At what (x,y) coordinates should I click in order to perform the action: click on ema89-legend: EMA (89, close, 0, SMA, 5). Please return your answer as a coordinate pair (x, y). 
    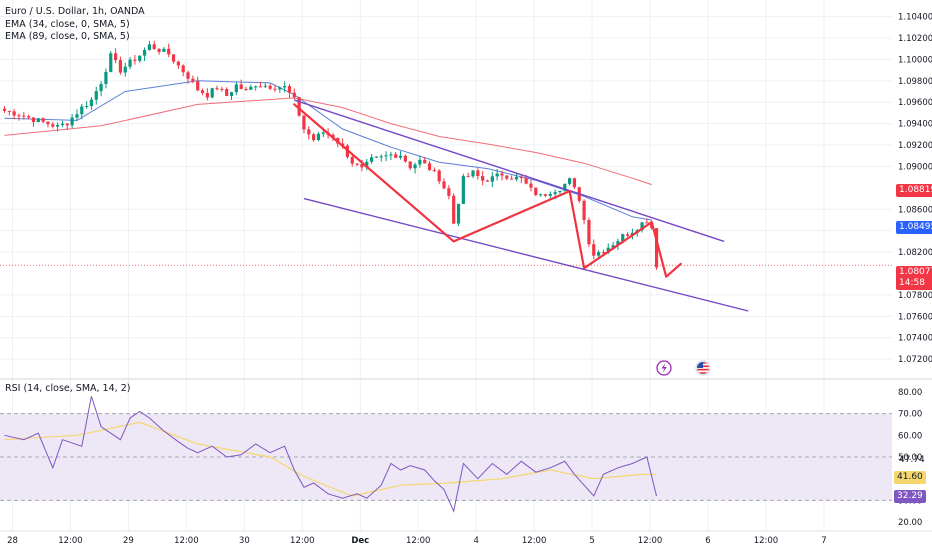
    Looking at the image, I should click on (67, 36).